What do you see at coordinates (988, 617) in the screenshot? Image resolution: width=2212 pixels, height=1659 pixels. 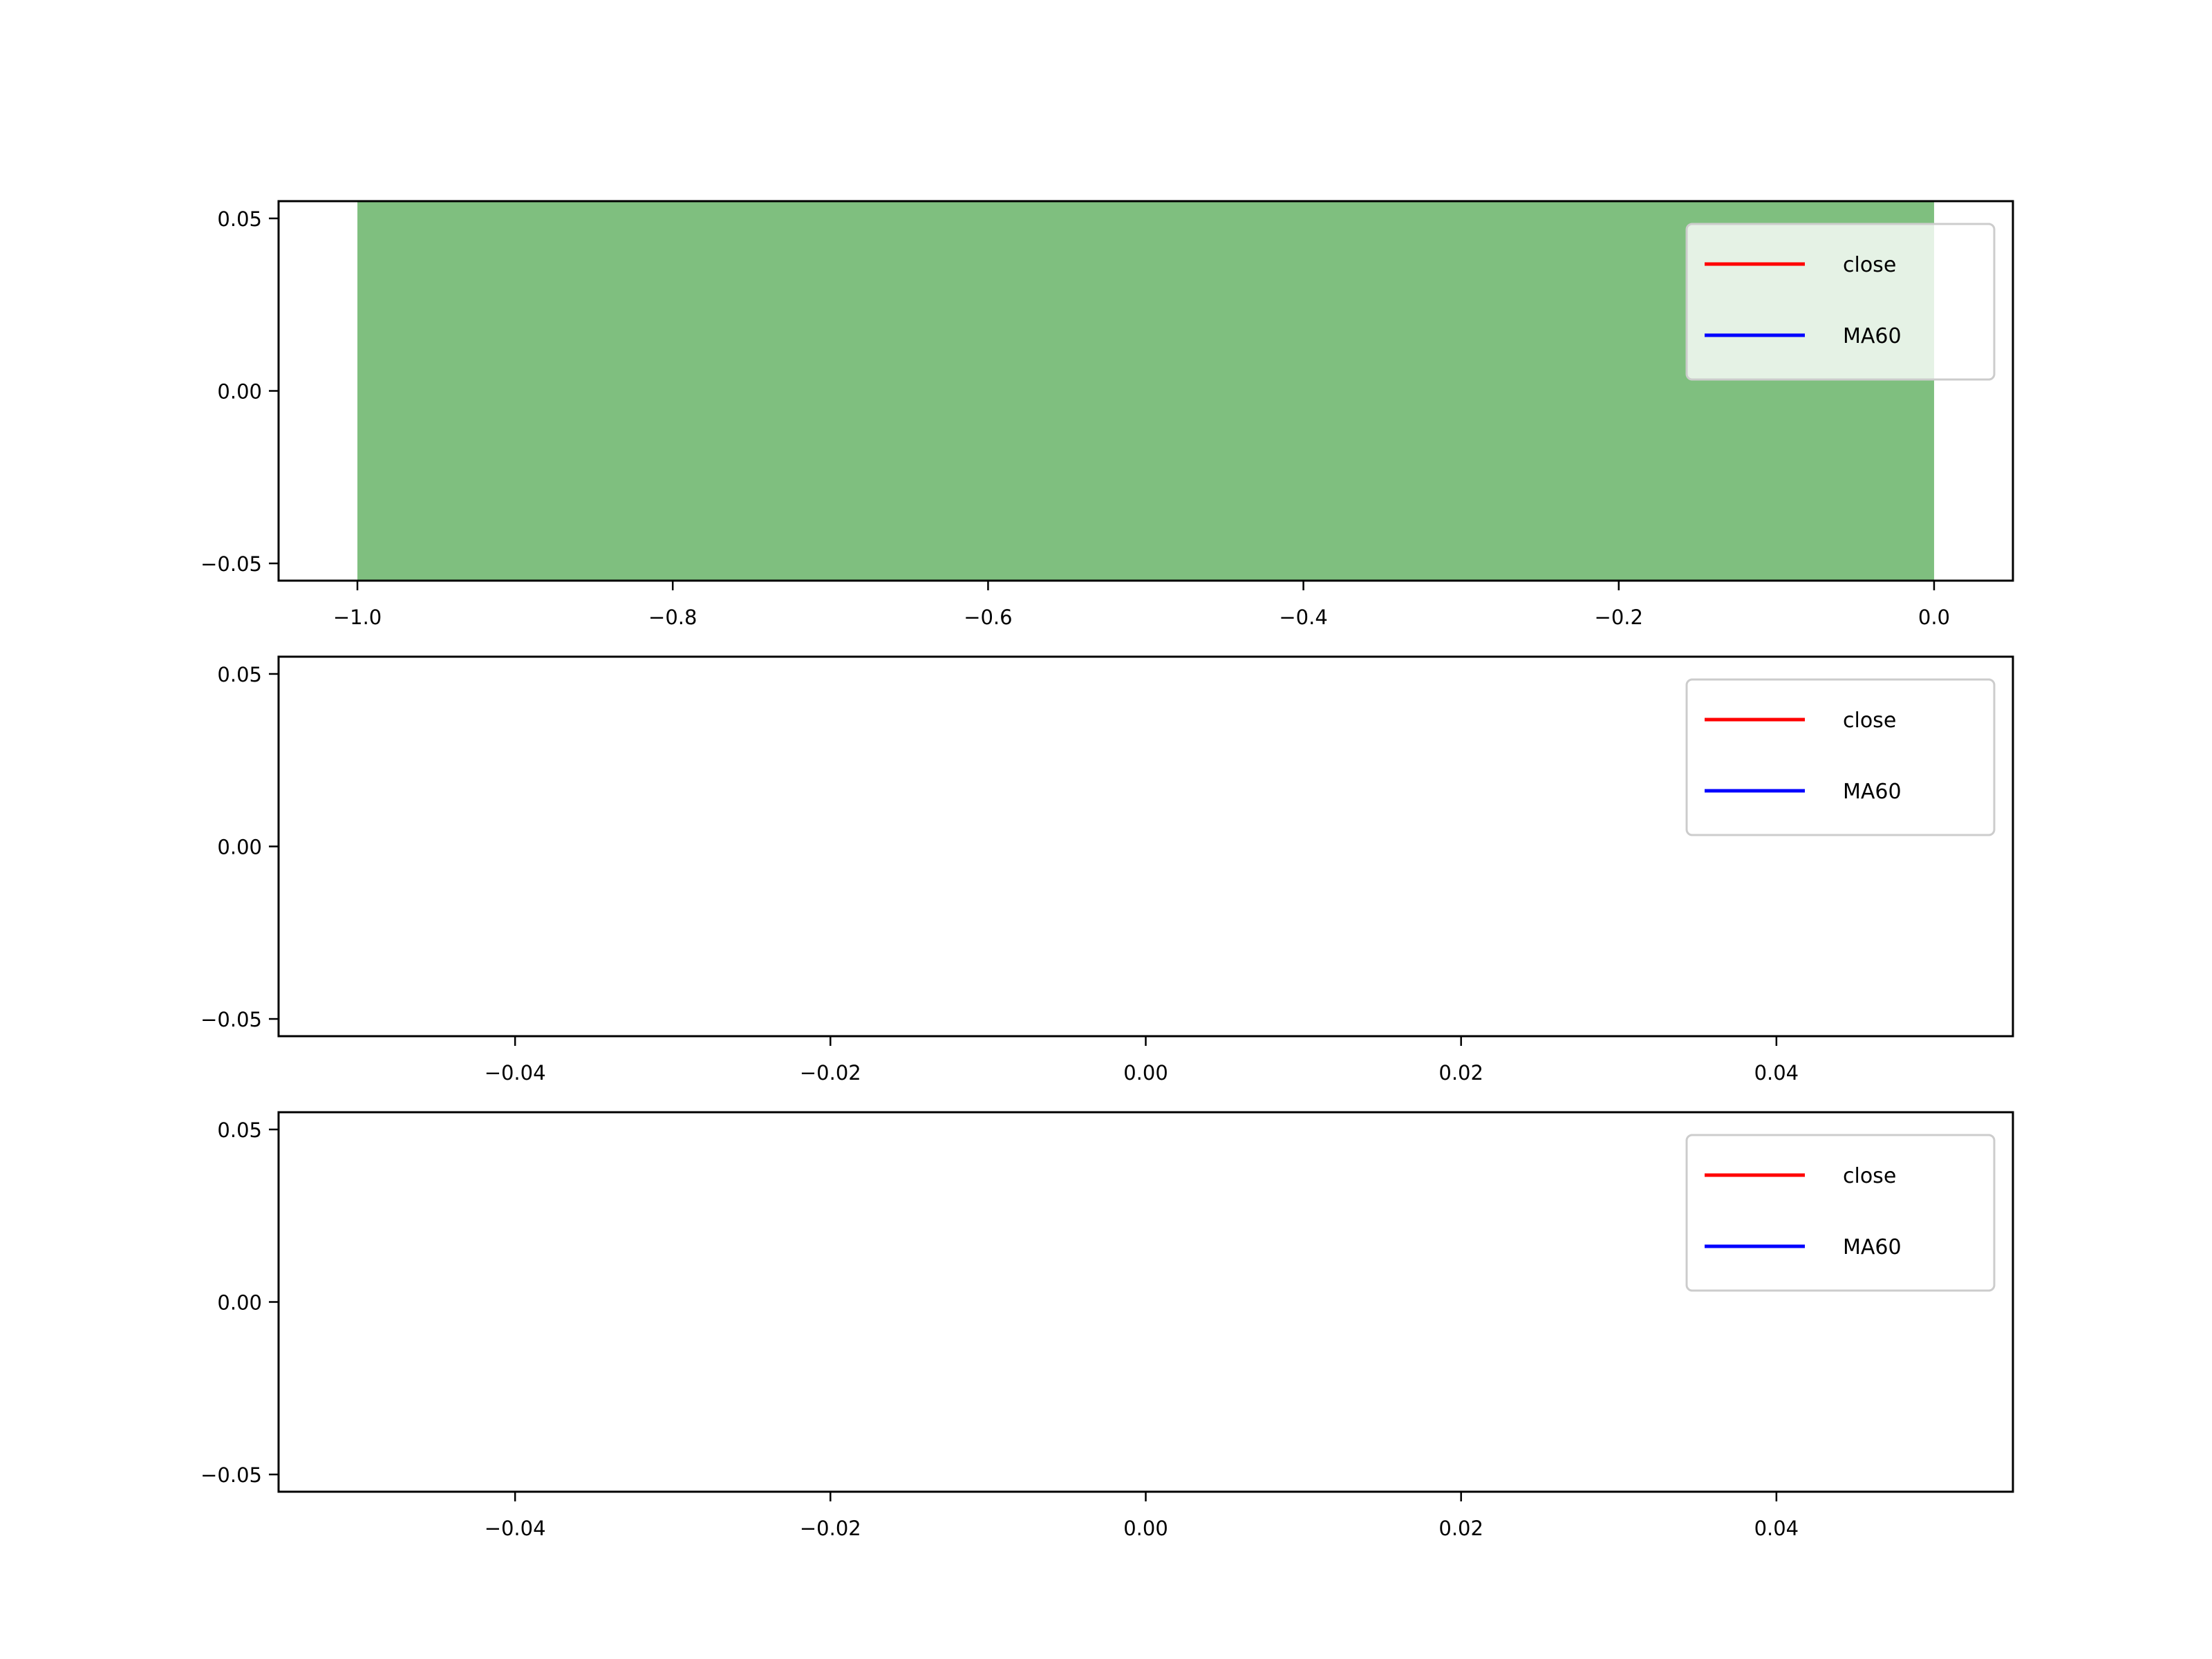 I see `x-tick-label: −0.6` at bounding box center [988, 617].